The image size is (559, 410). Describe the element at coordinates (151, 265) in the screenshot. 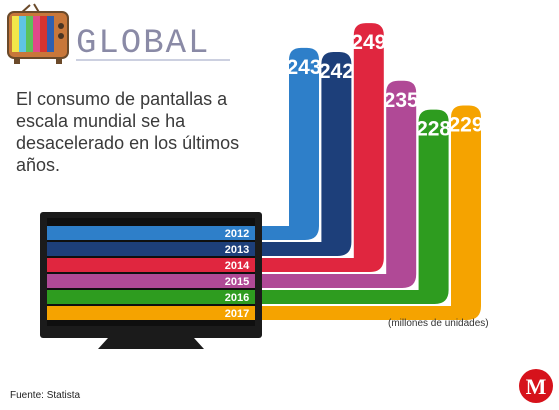

I see `tv-band-2014` at that location.